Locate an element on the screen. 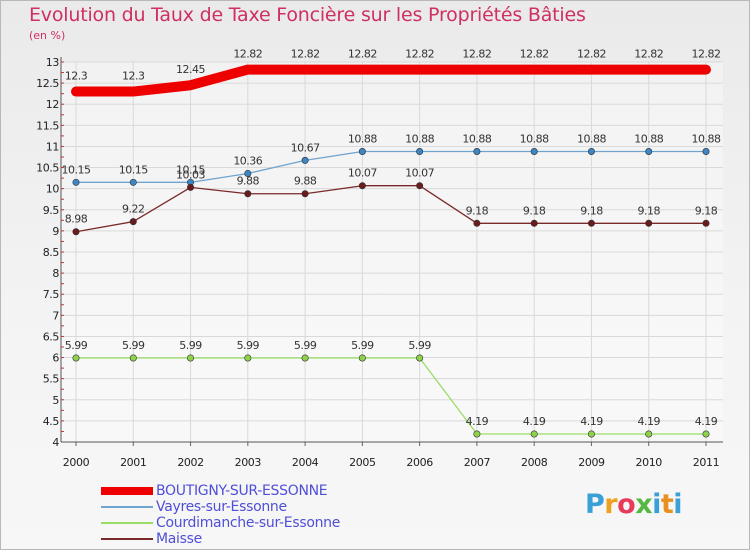  legend-label: Courdimanche-sur-Essonne is located at coordinates (248, 523).